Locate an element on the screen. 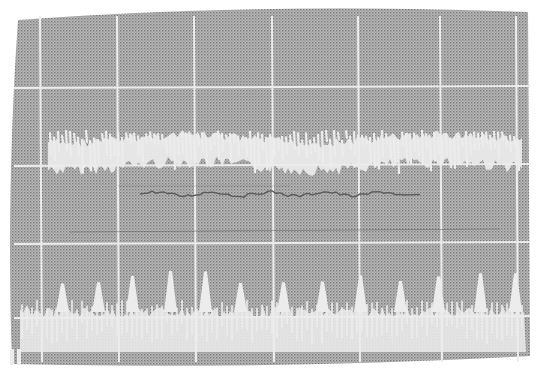 The width and height of the screenshot is (536, 371). faint-baseline is located at coordinates (285, 230).